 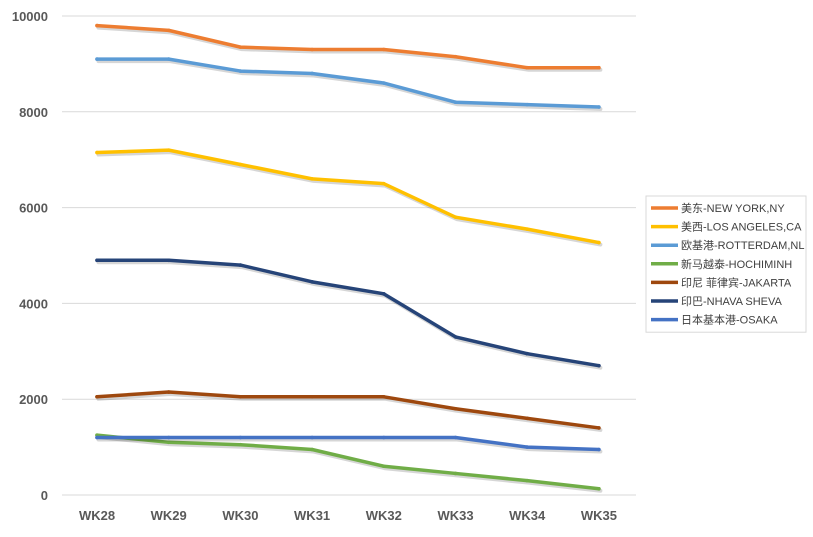 What do you see at coordinates (599, 515) in the screenshot?
I see `x-tick-label: WK35` at bounding box center [599, 515].